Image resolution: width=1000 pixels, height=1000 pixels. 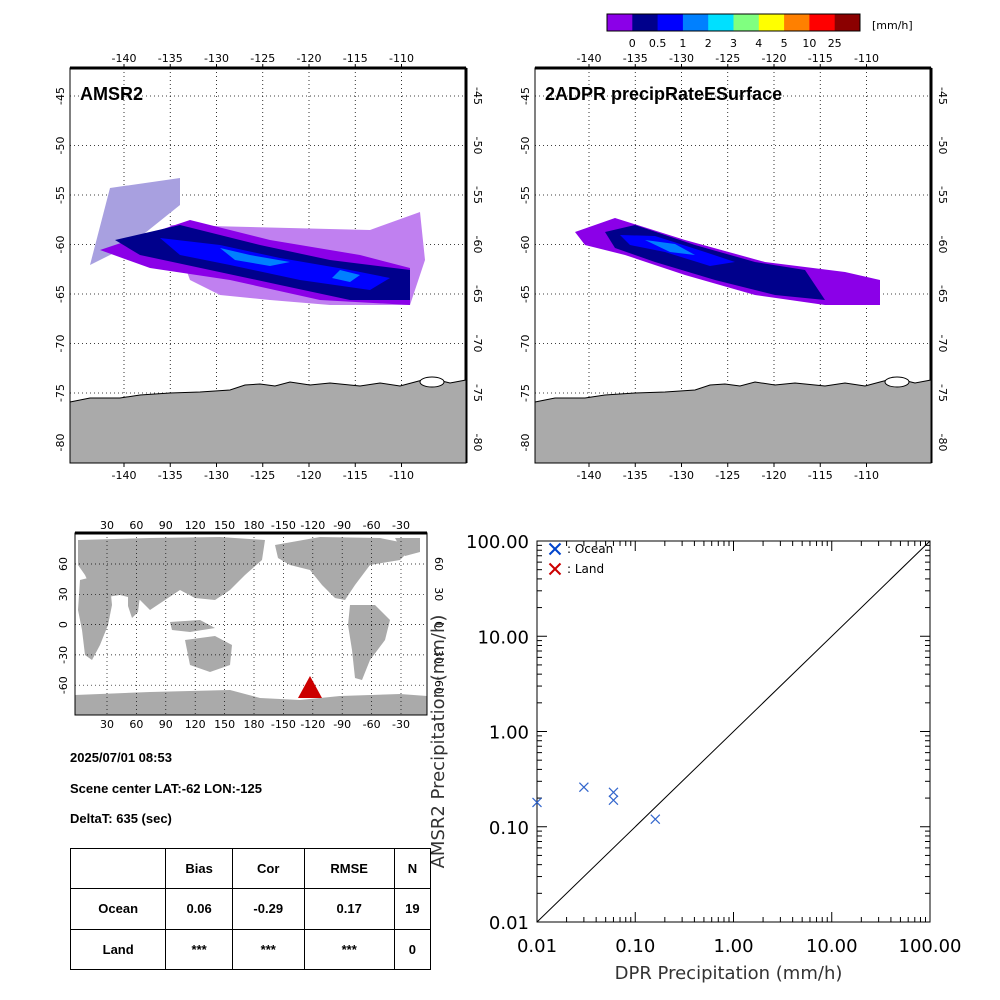 I want to click on world-lon-label-top: -30, so click(x=401, y=525).